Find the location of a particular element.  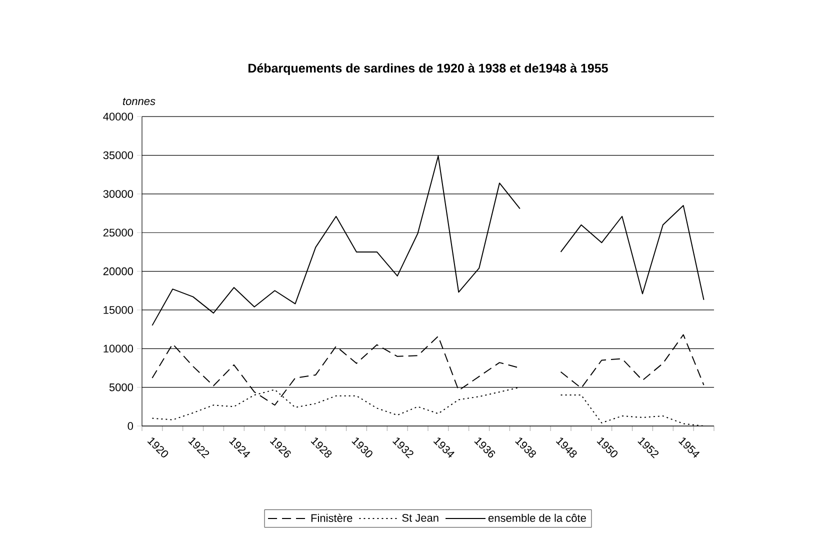

legend-label: ensemble de la côte is located at coordinates (537, 518).